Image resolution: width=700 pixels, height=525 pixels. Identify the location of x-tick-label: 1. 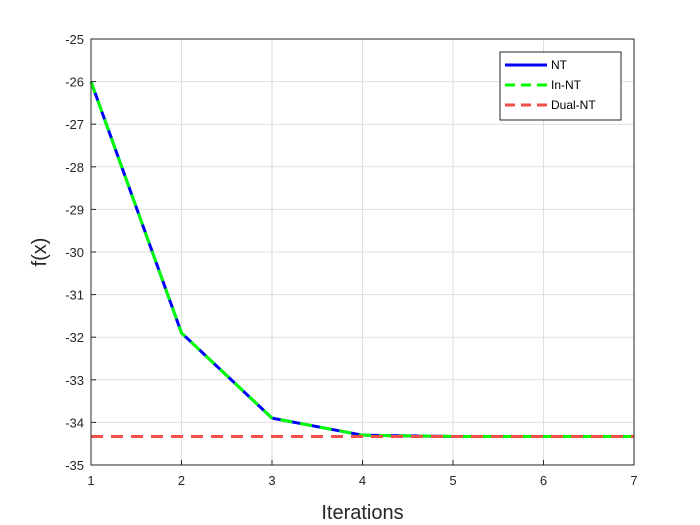
(90, 480).